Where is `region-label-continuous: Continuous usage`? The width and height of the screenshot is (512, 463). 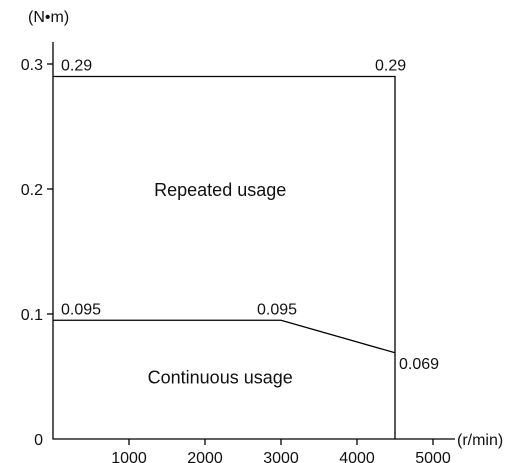 region-label-continuous: Continuous usage is located at coordinates (220, 378).